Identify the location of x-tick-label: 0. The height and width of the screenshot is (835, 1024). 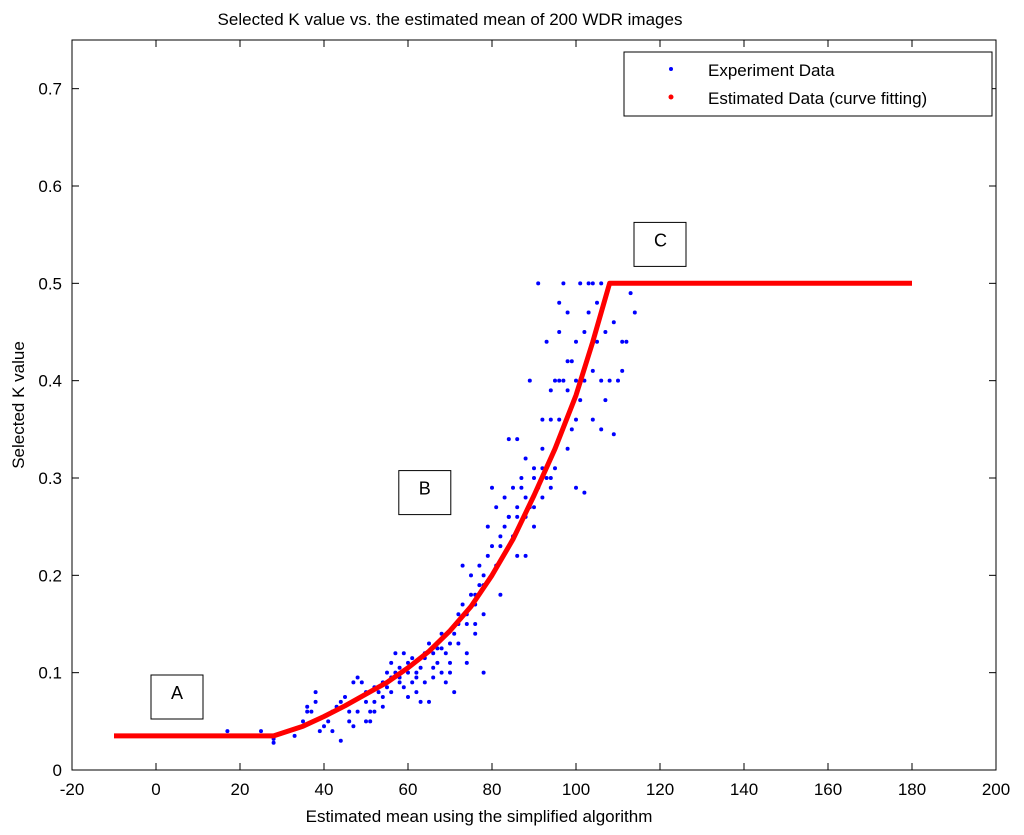
(155, 789).